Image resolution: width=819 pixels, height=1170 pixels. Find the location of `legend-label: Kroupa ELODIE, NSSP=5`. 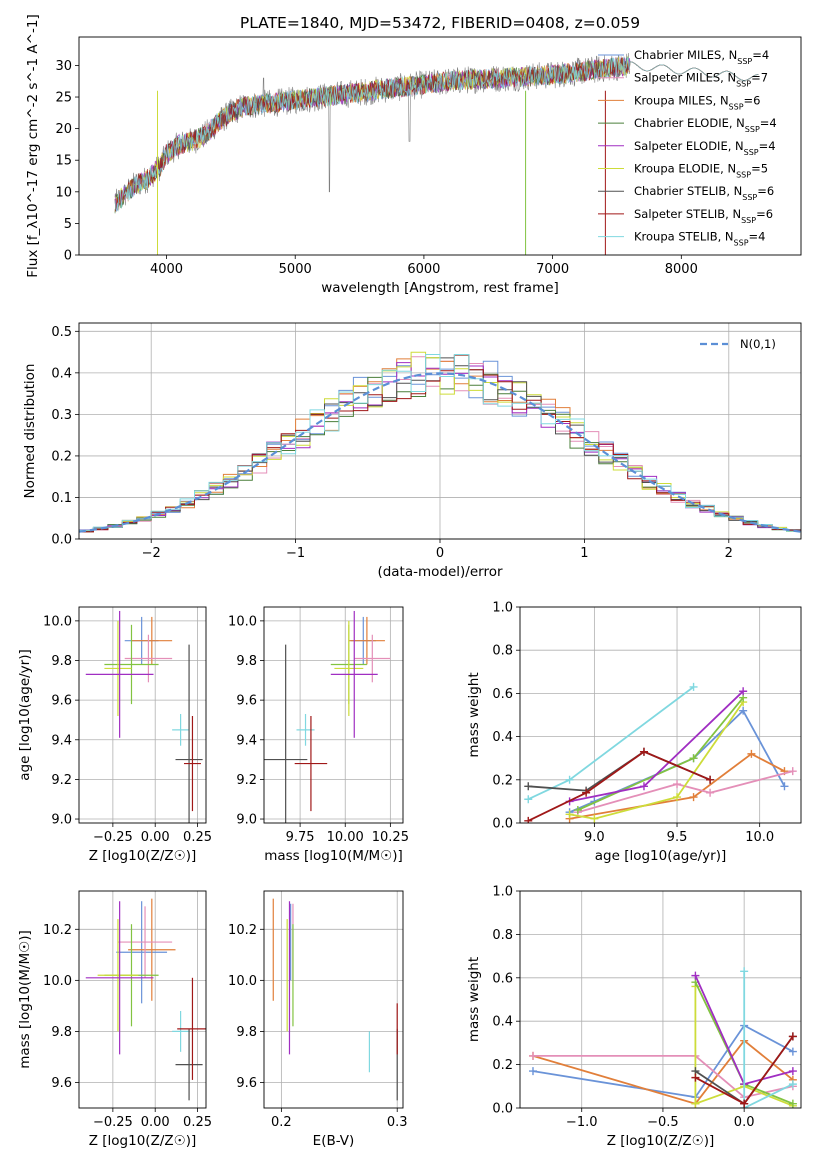

legend-label: Kroupa ELODIE, NSSP=5 is located at coordinates (701, 171).